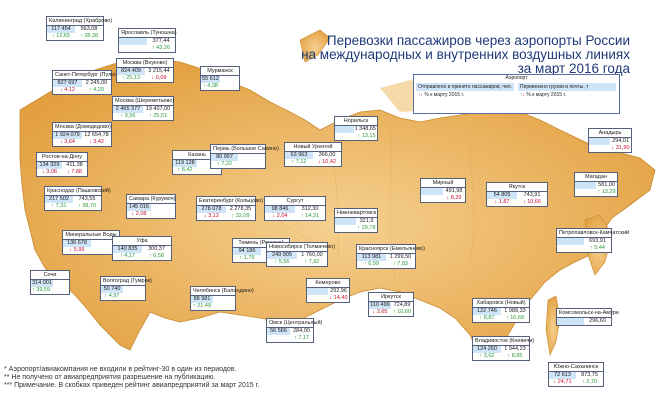 The width and height of the screenshot is (660, 401). I want to click on airport-values: 50 740, so click(123, 289).